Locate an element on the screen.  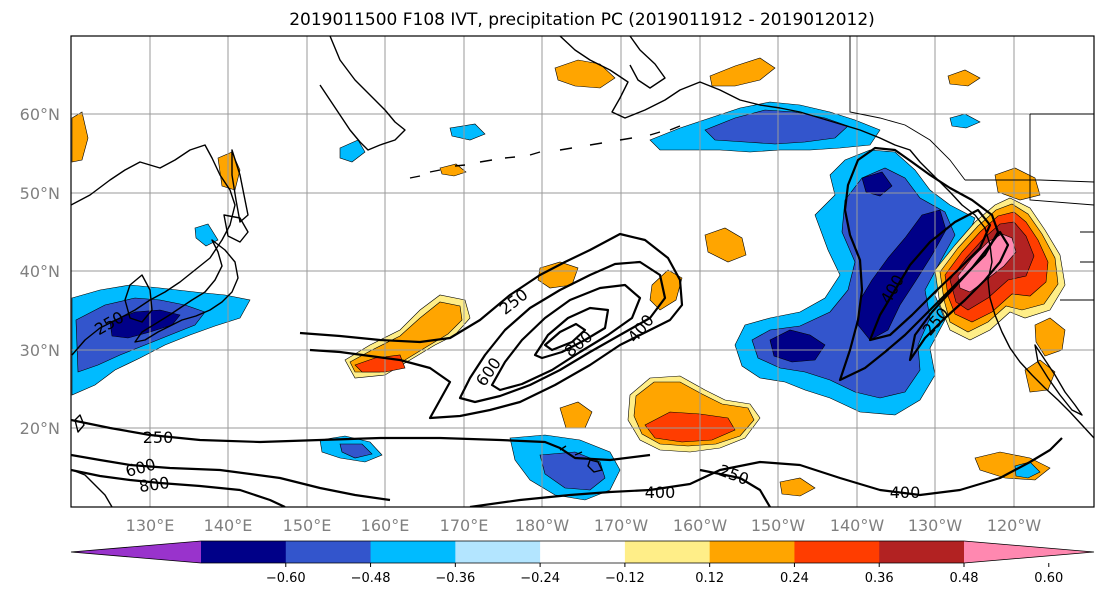
colorbar-tick-label: 0.12 is located at coordinates (709, 578).